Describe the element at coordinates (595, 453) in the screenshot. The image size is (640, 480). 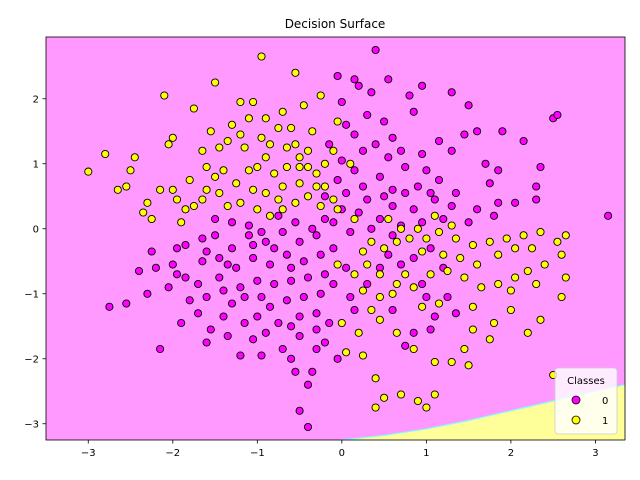
I see `x-tick-label: 3` at that location.